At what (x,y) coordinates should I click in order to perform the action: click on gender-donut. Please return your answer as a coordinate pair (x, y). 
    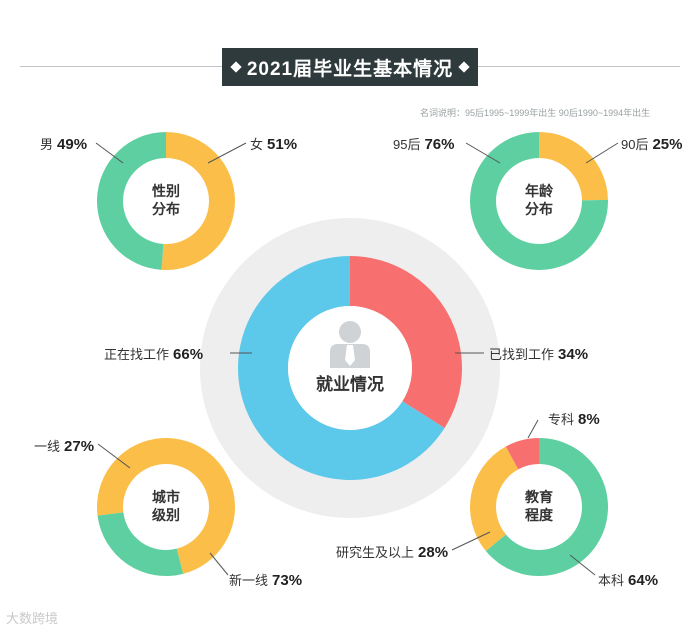
    Looking at the image, I should click on (166, 201).